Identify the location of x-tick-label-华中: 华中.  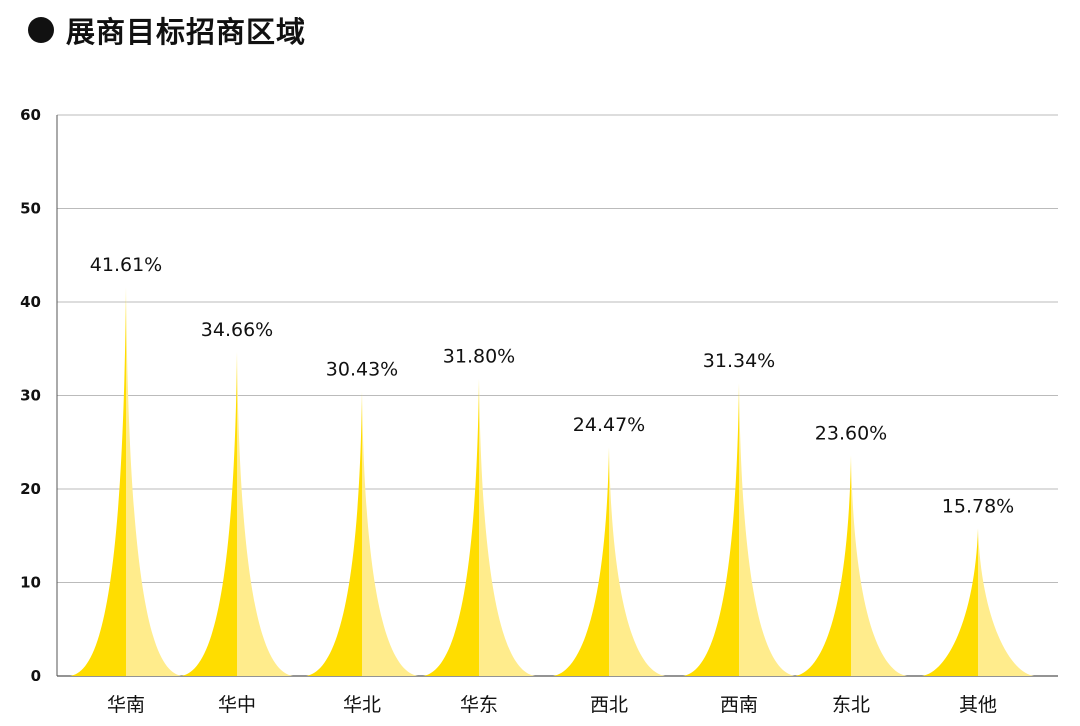
(237, 705).